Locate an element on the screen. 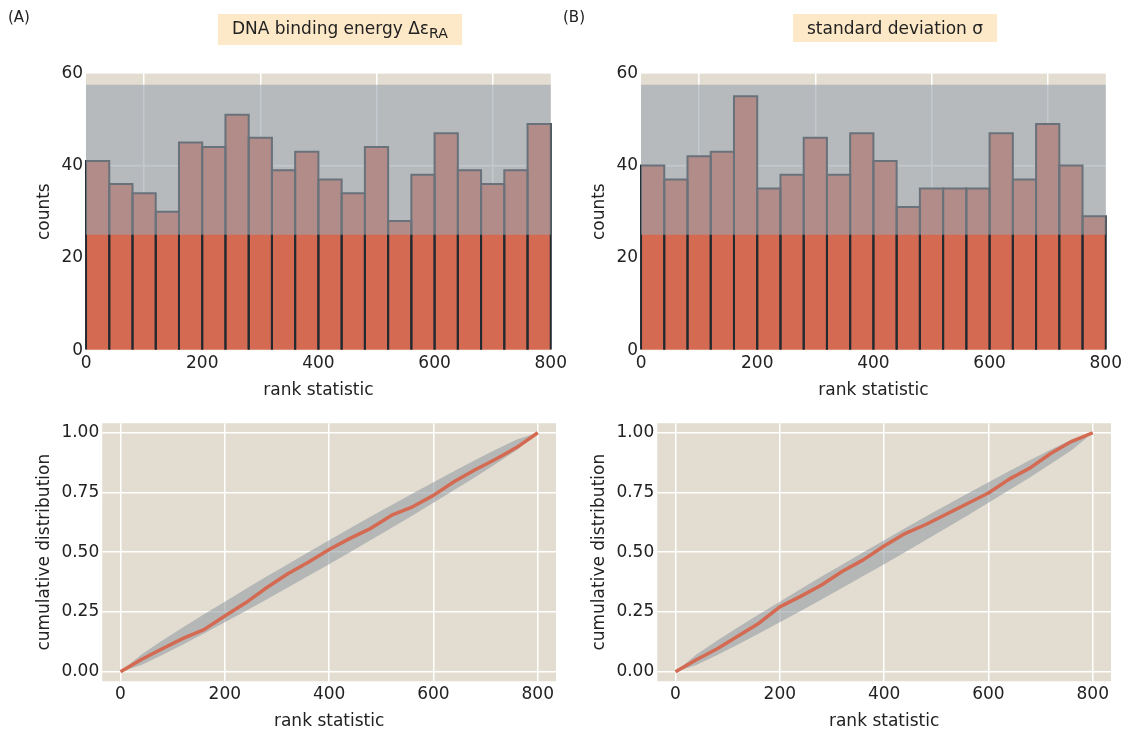 This screenshot has height=736, width=1136. text: (A) is located at coordinates (19, 17).